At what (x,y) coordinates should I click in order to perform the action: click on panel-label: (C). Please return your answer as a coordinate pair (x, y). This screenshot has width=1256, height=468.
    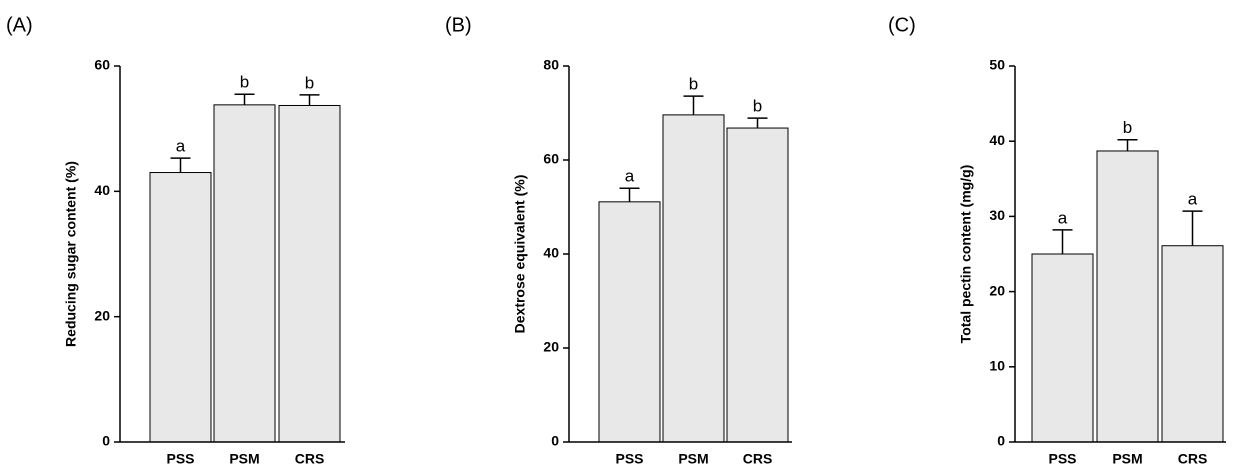
    Looking at the image, I should click on (902, 25).